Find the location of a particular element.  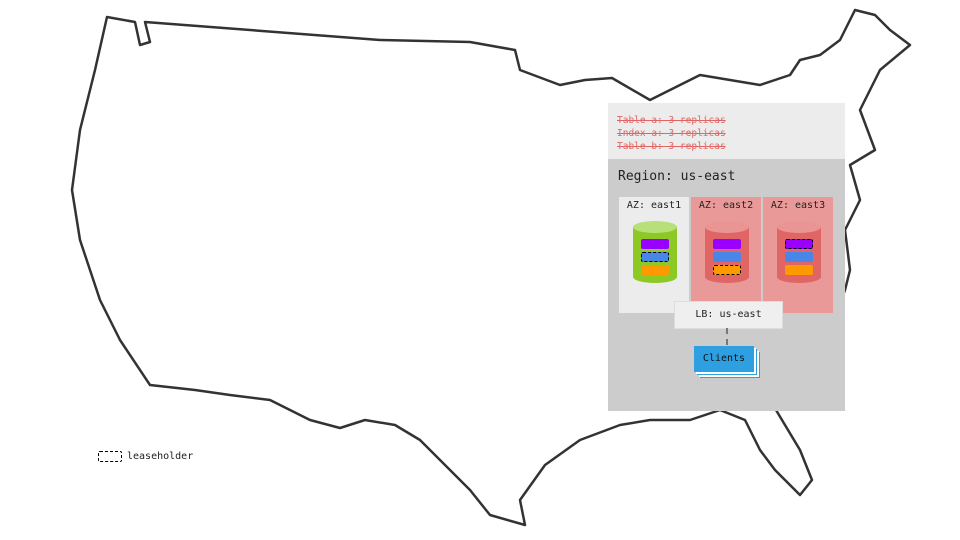

az-3: AZ: east3 is located at coordinates (798, 255).